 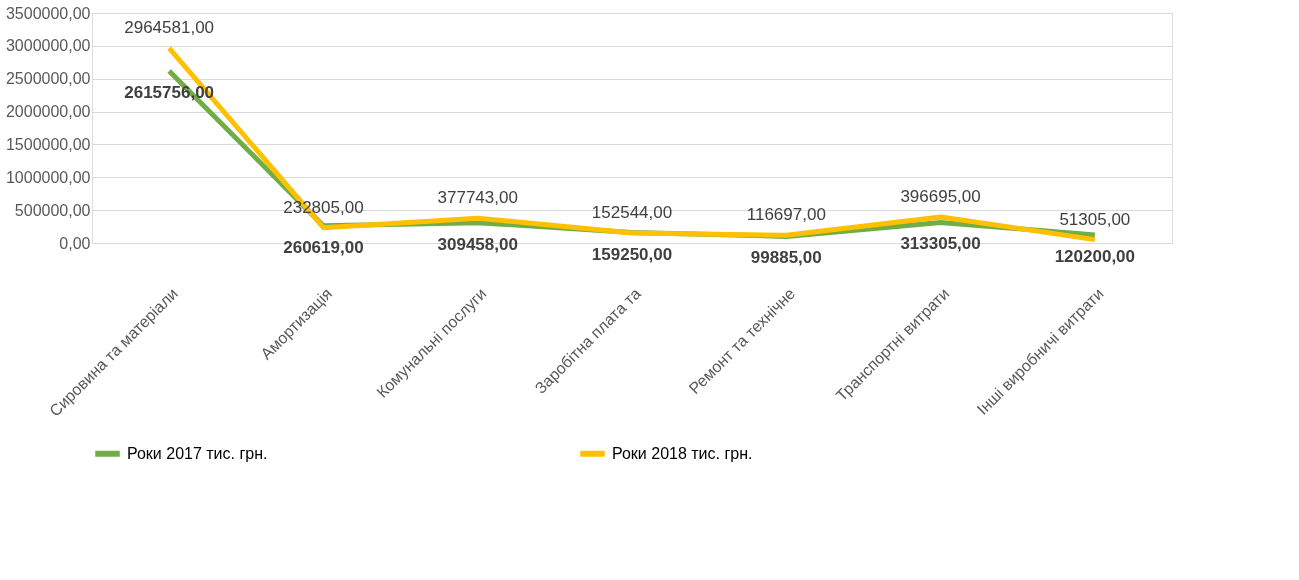 What do you see at coordinates (323, 247) in the screenshot?
I see `data-label: 260619,00` at bounding box center [323, 247].